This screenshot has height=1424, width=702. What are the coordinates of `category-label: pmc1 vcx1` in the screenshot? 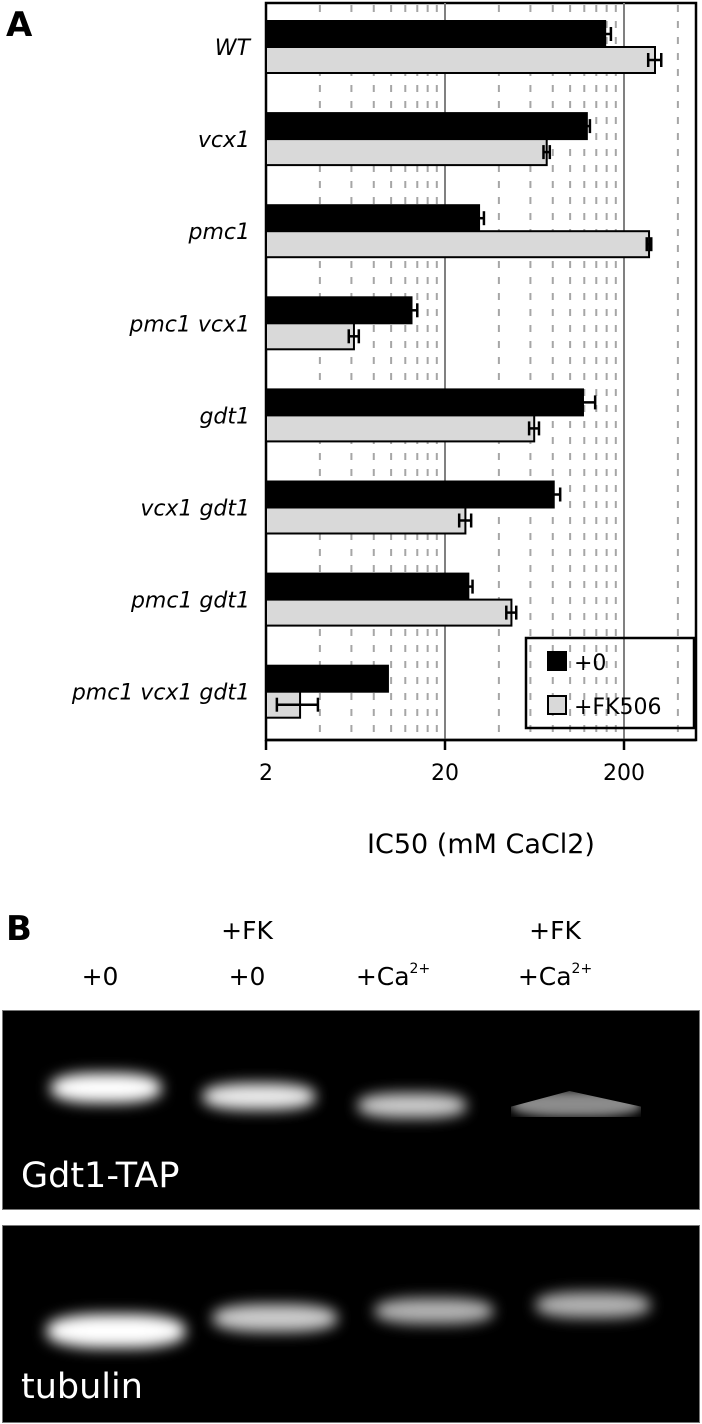 It's located at (189, 324).